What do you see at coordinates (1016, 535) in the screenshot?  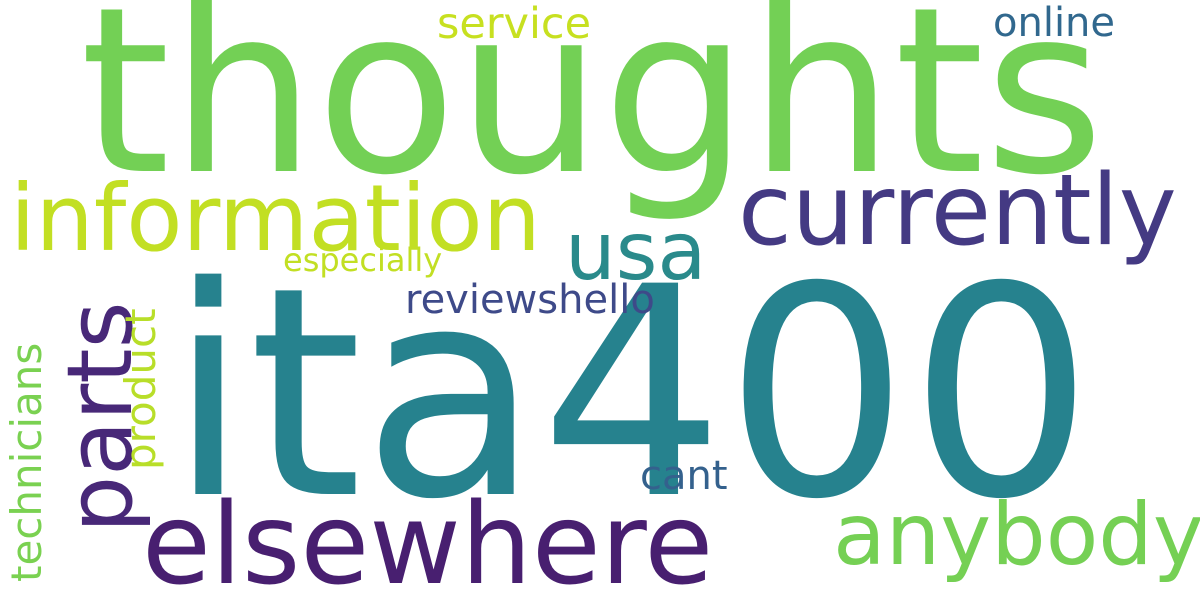 I see `word-anybody: anybody` at bounding box center [1016, 535].